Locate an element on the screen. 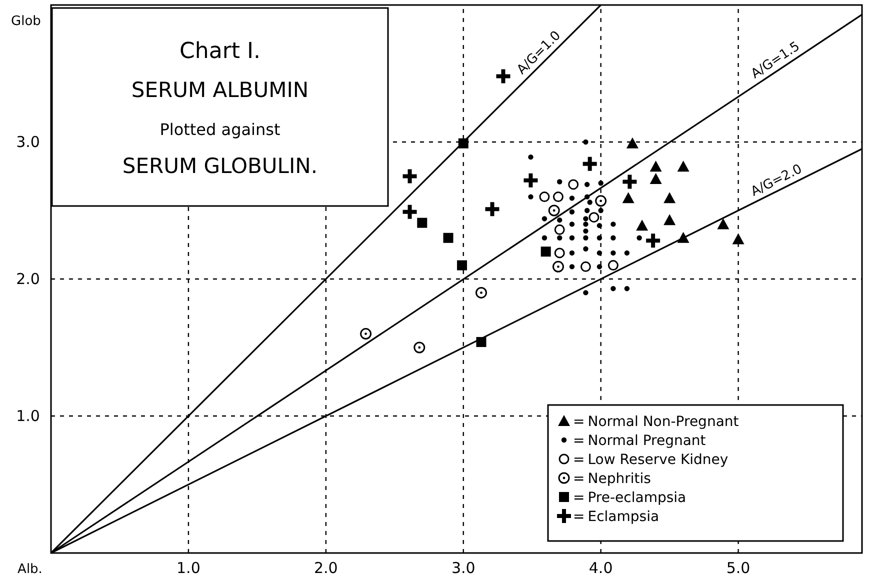  y-axis-title: Glob is located at coordinates (26, 21).